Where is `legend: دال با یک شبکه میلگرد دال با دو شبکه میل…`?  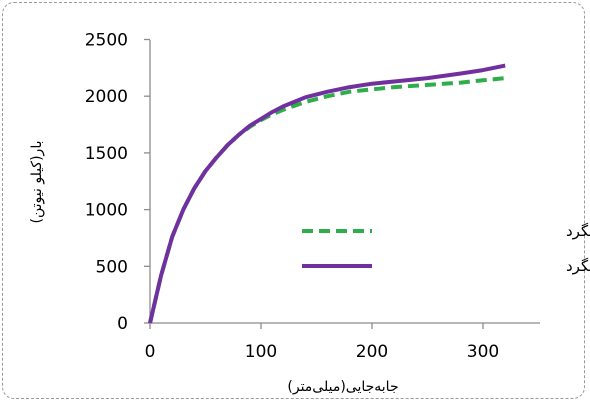 legend: دال با یک شبکه میلگرد دال با دو شبکه میل… is located at coordinates (446, 248).